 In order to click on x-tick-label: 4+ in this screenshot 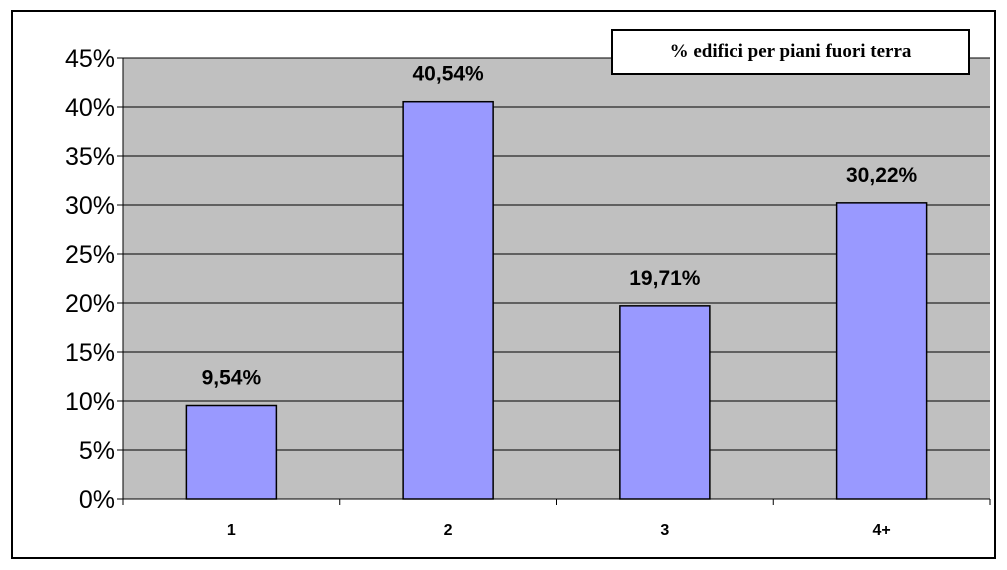, I will do `click(882, 530)`.